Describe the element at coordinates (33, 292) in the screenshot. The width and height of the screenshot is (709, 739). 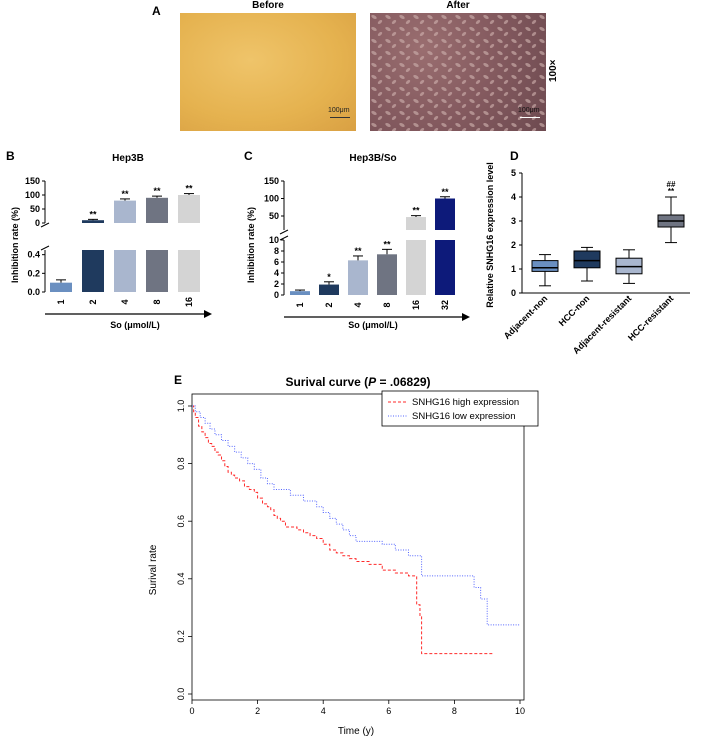
I see `chart-b-ytick-label: 0.0` at that location.